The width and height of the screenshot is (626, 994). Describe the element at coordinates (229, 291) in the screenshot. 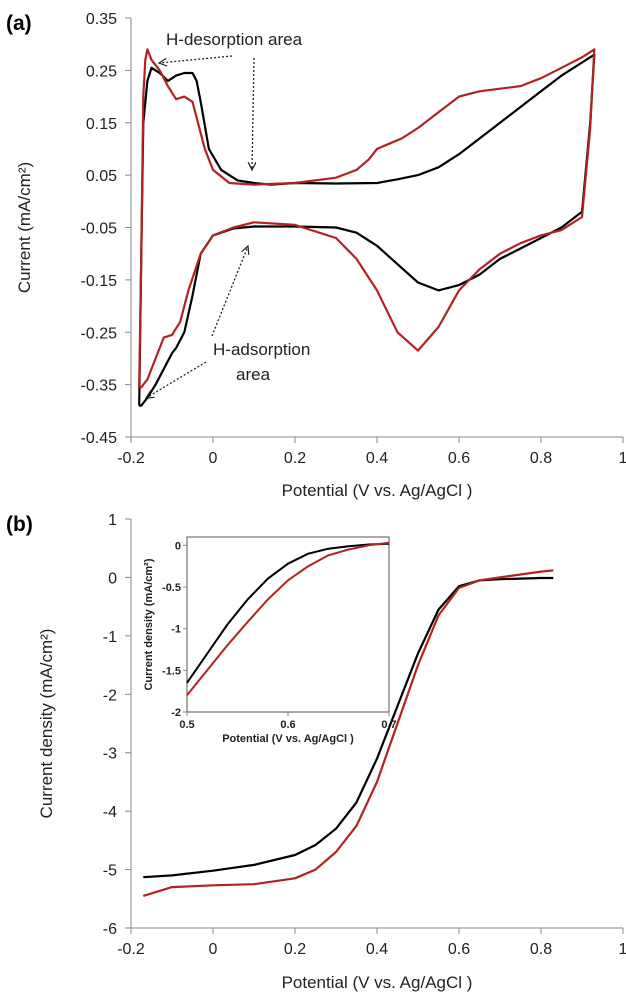

I see `chart-a-arrow-adsorption-up` at that location.